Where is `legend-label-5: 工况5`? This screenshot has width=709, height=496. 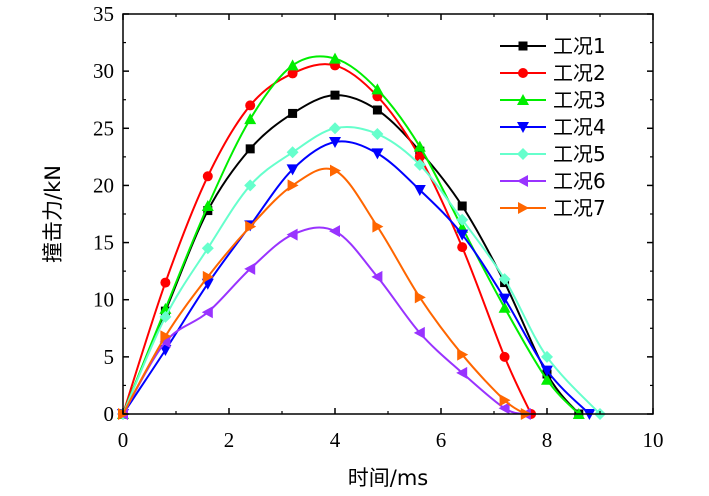
legend-label-5: 工况5 is located at coordinates (579, 154).